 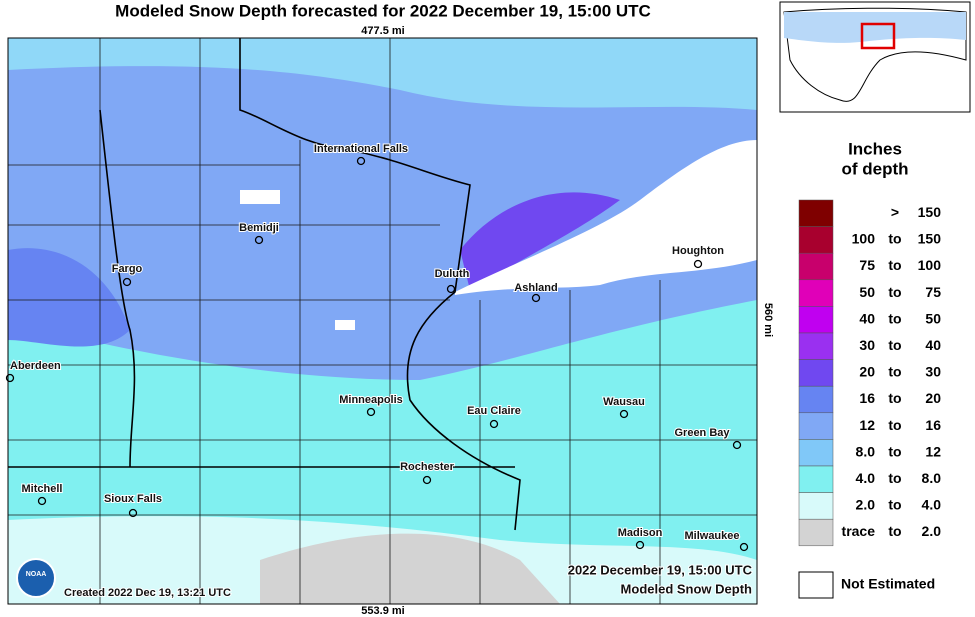 What do you see at coordinates (930, 212) in the screenshot?
I see `legend-value: 150` at bounding box center [930, 212].